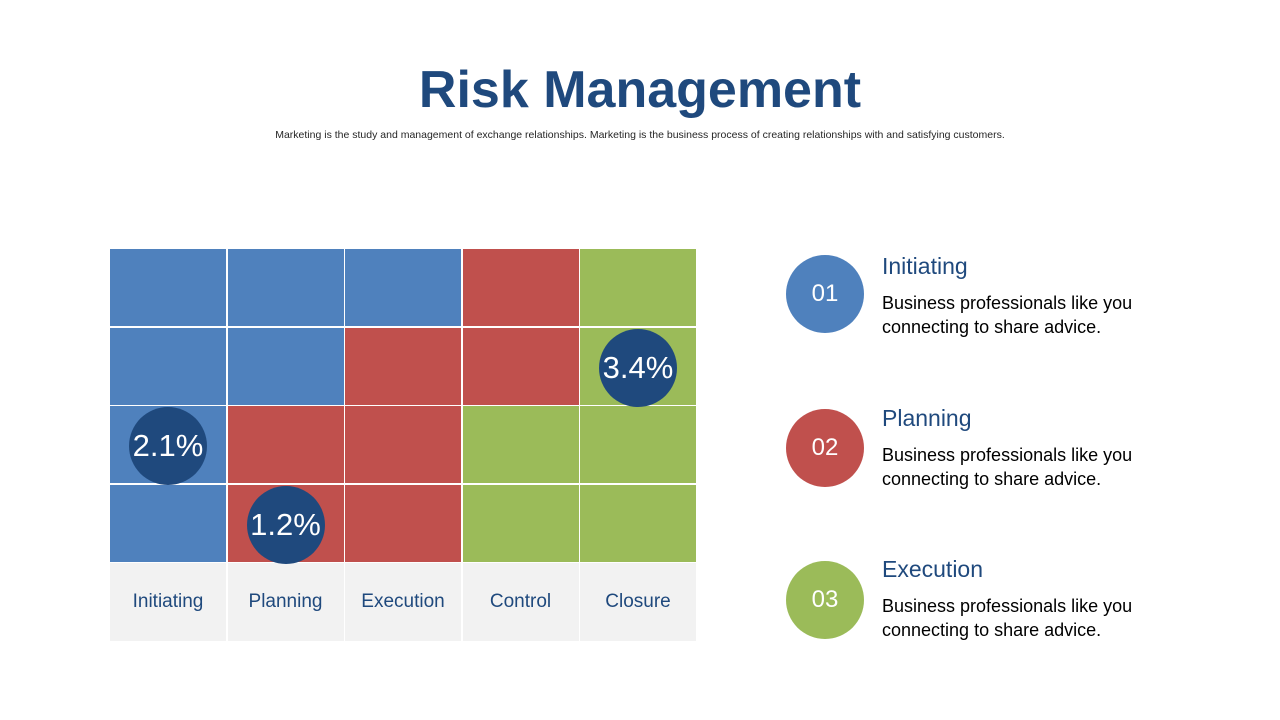 This screenshot has height=720, width=1280. What do you see at coordinates (638, 602) in the screenshot?
I see `category-label: Closure` at bounding box center [638, 602].